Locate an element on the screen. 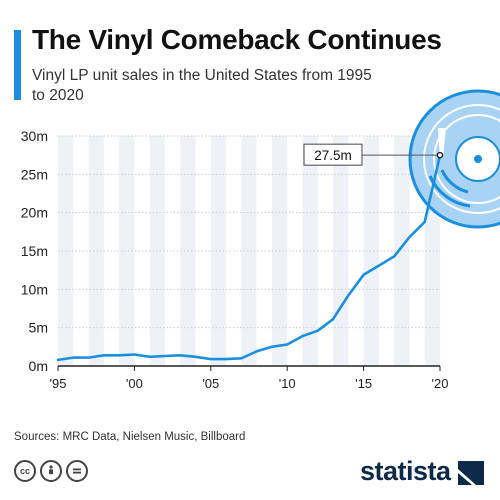  x-tick-label: '20 is located at coordinates (440, 383).